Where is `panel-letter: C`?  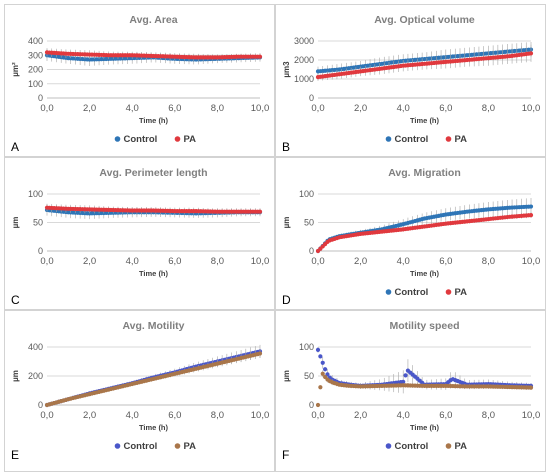
panel-letter: C is located at coordinates (15, 300).